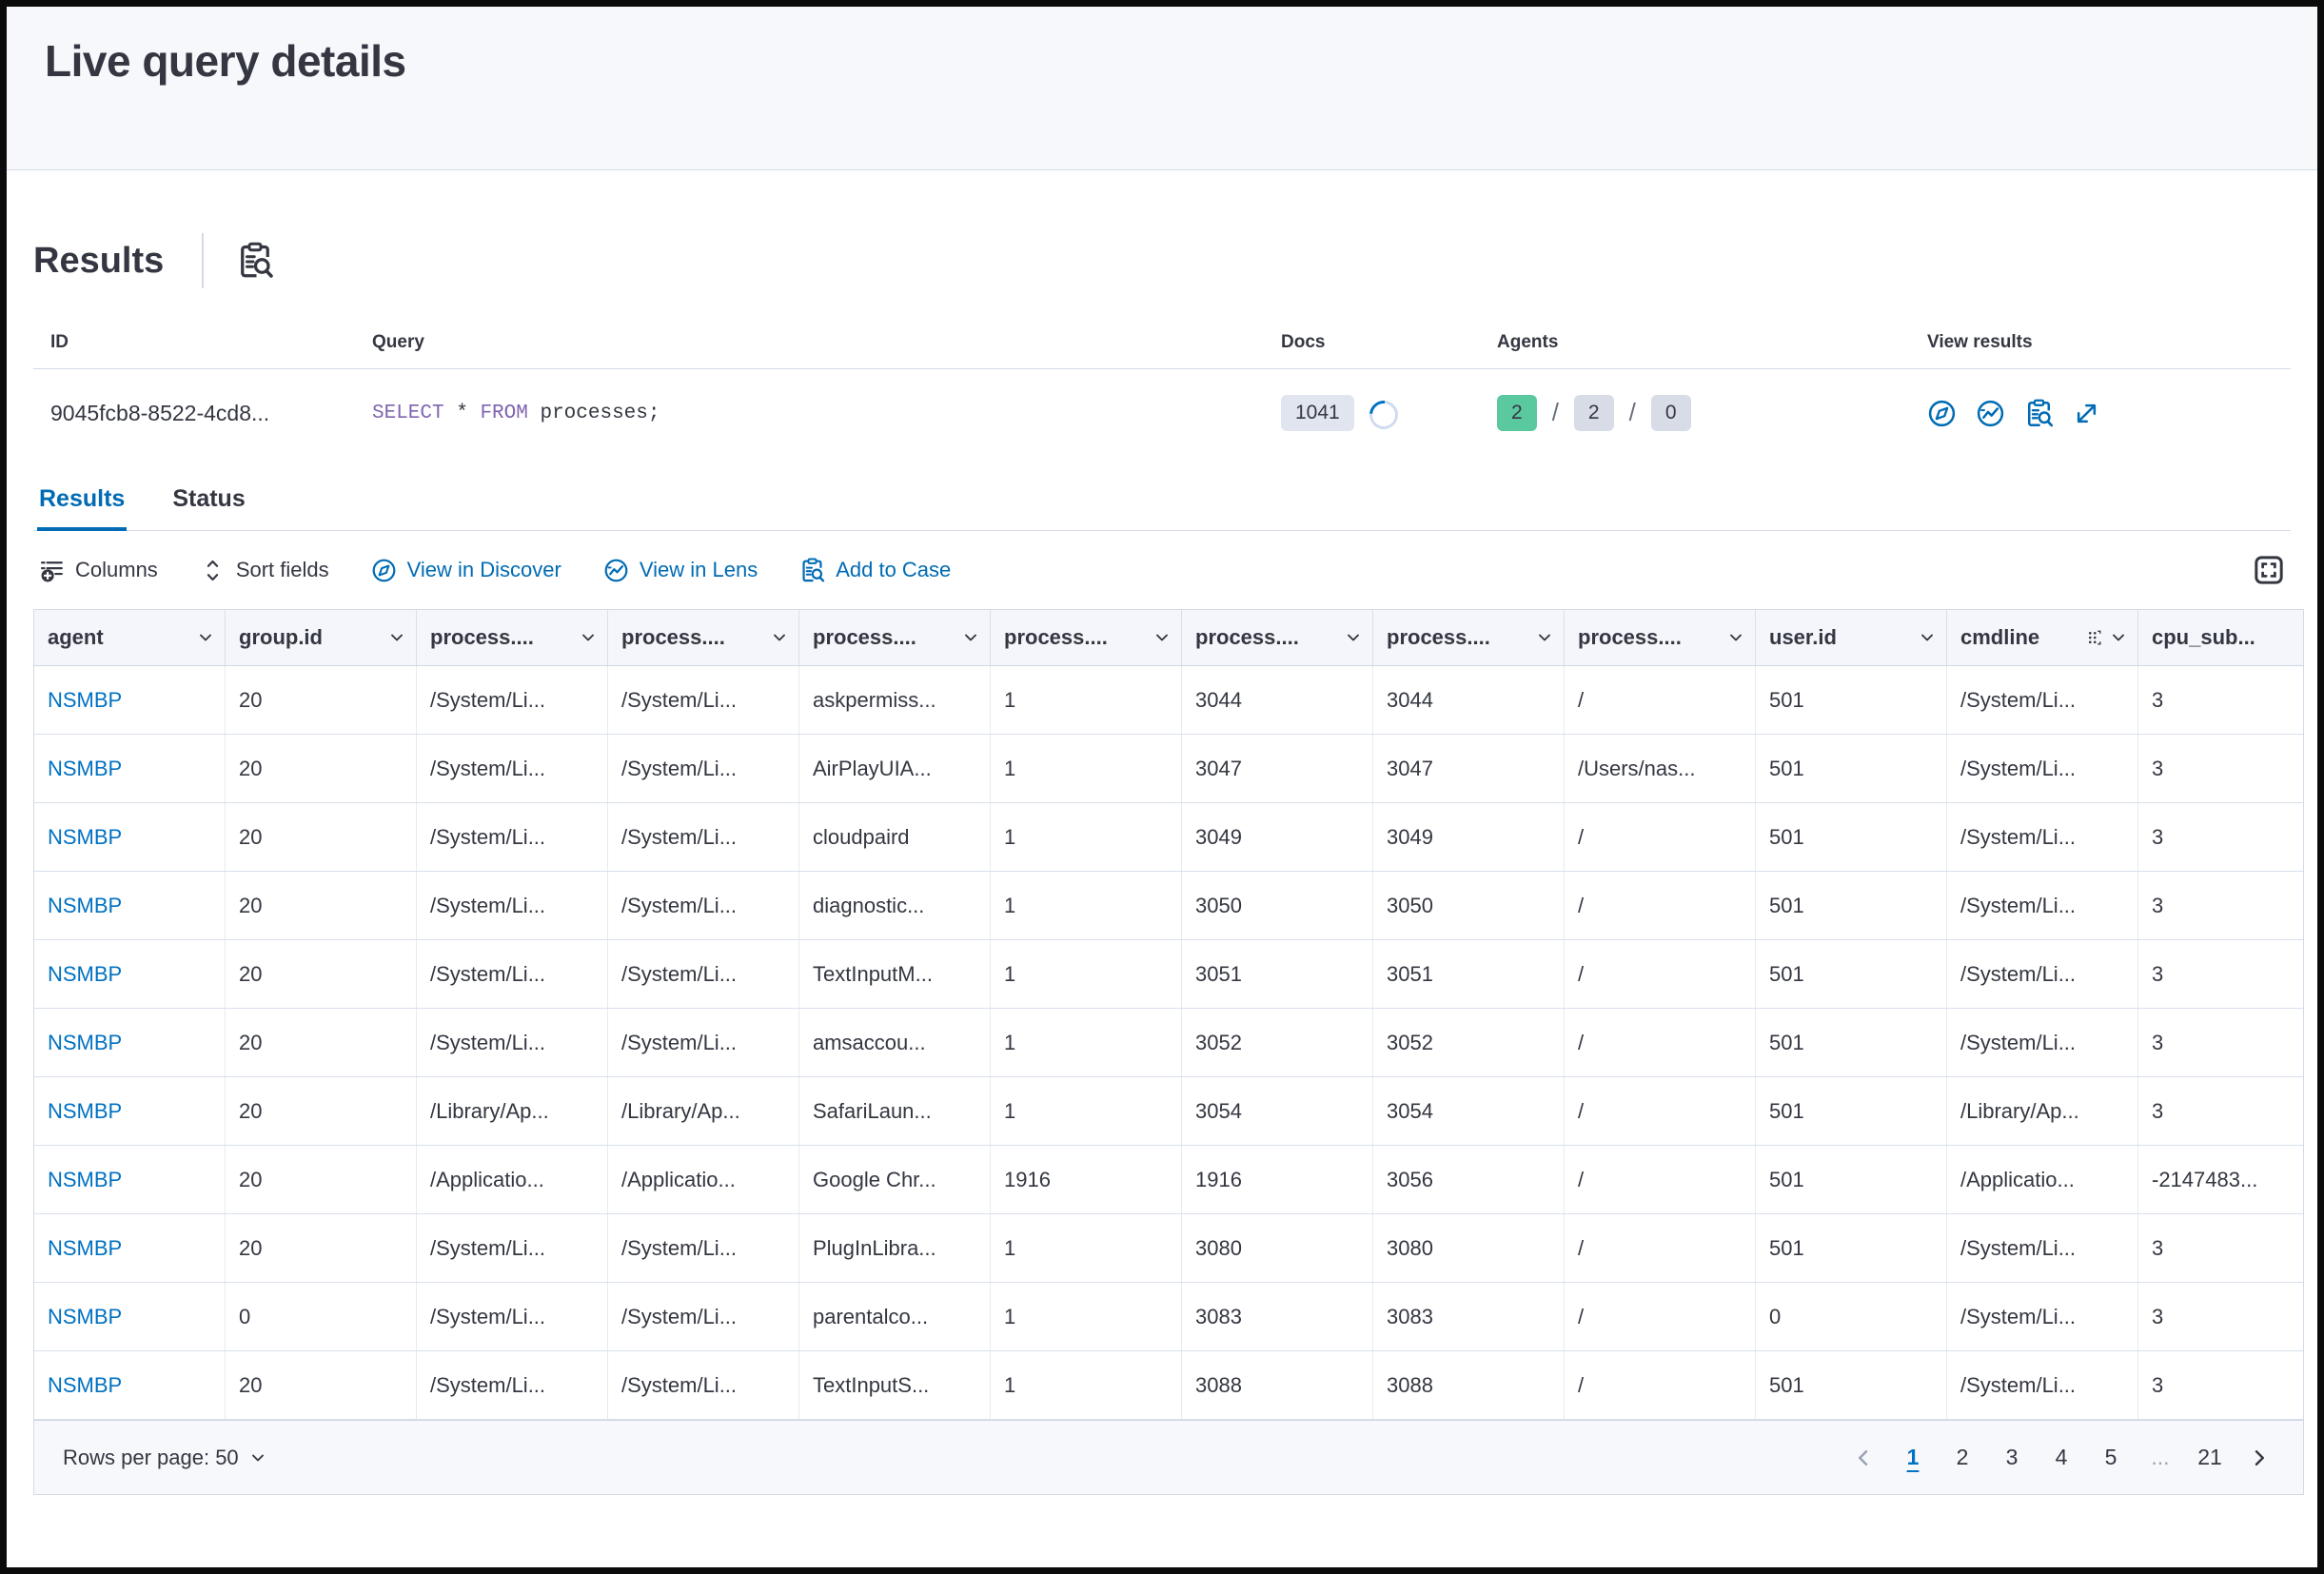 This screenshot has height=1574, width=2324. I want to click on grid-cell: 3056, so click(1469, 1179).